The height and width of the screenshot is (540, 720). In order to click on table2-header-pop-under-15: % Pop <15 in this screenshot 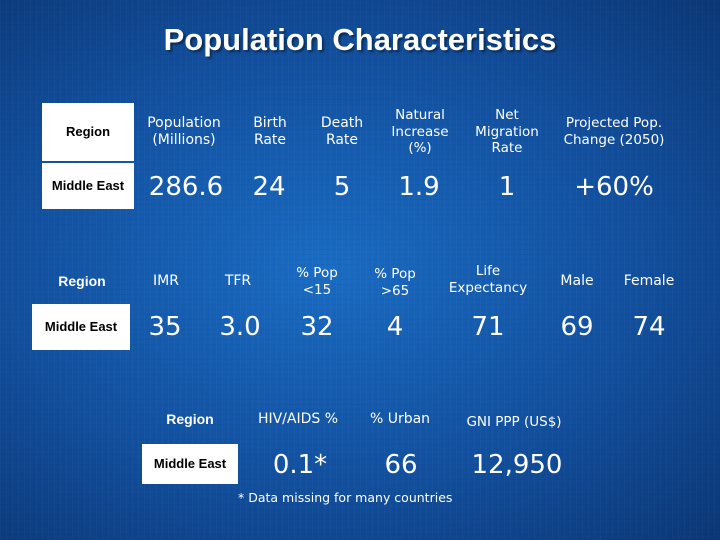, I will do `click(317, 281)`.